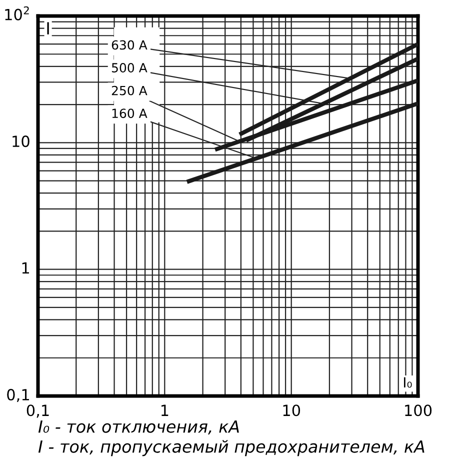 This screenshot has height=468, width=474. What do you see at coordinates (130, 91) in the screenshot?
I see `text: 250 A` at bounding box center [130, 91].